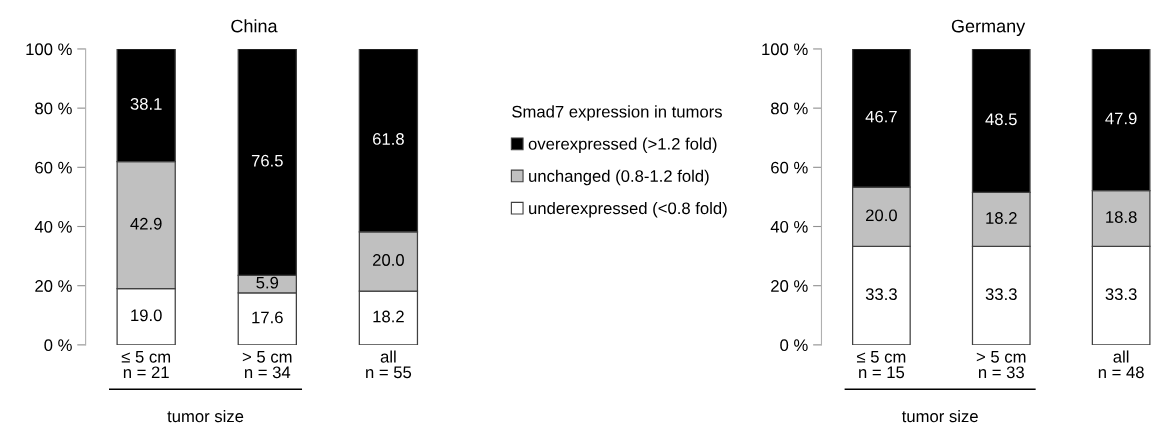  I want to click on data-label: 47.9, so click(1121, 118).